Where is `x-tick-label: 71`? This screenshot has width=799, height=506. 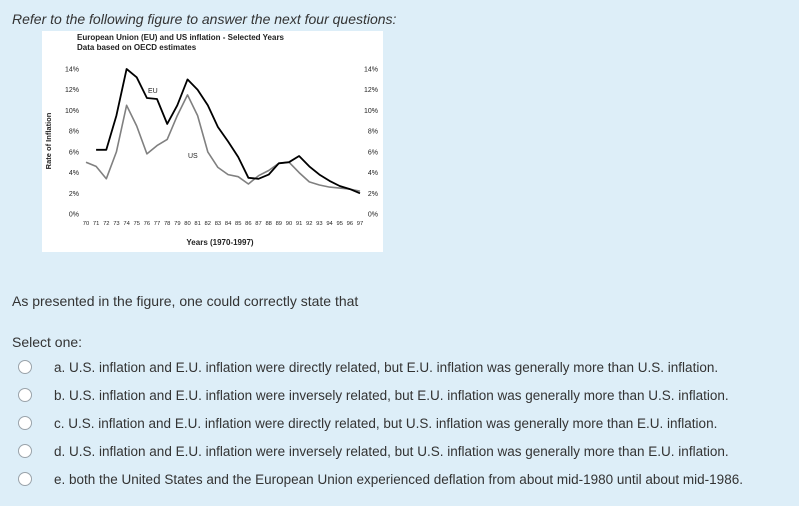 x-tick-label: 71 is located at coordinates (96, 224).